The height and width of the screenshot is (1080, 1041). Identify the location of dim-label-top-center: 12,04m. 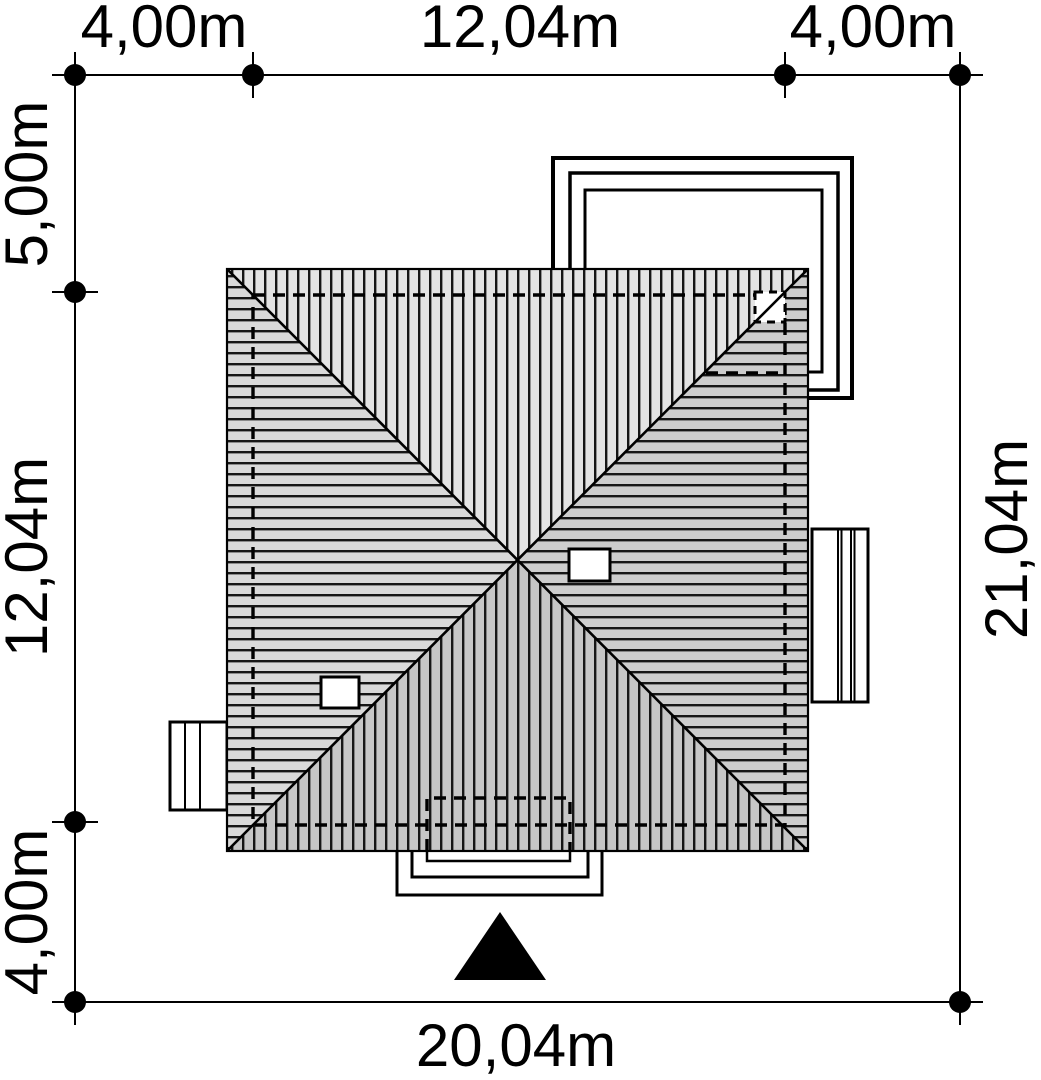
(520, 30).